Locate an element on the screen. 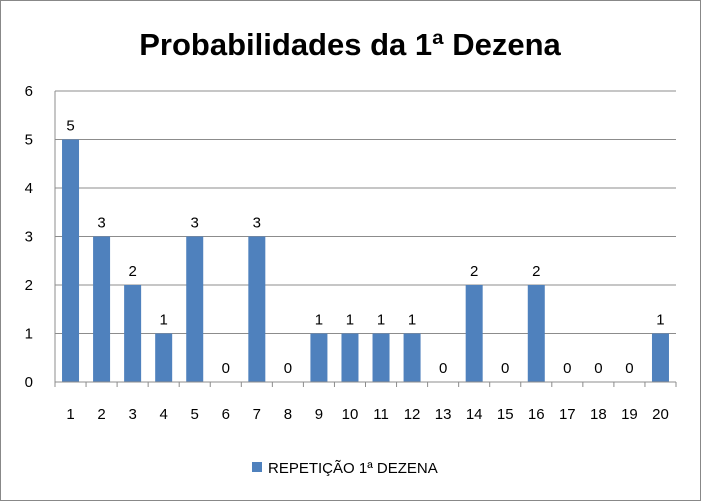  y-tick-label: 2 is located at coordinates (29, 285).